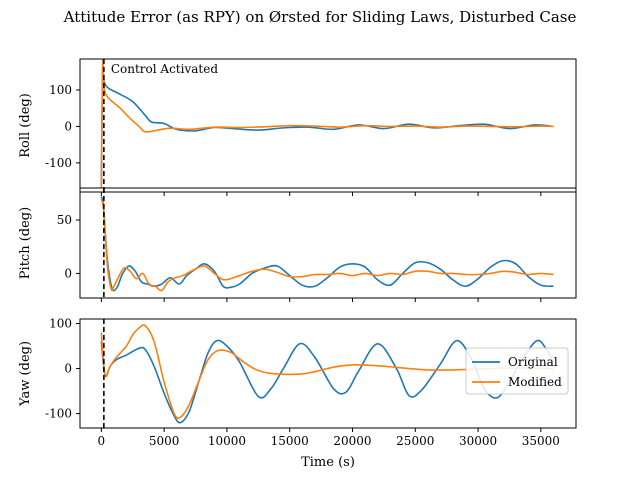 The height and width of the screenshot is (480, 640). I want to click on y-tick-label-1-50: 50, so click(64, 220).